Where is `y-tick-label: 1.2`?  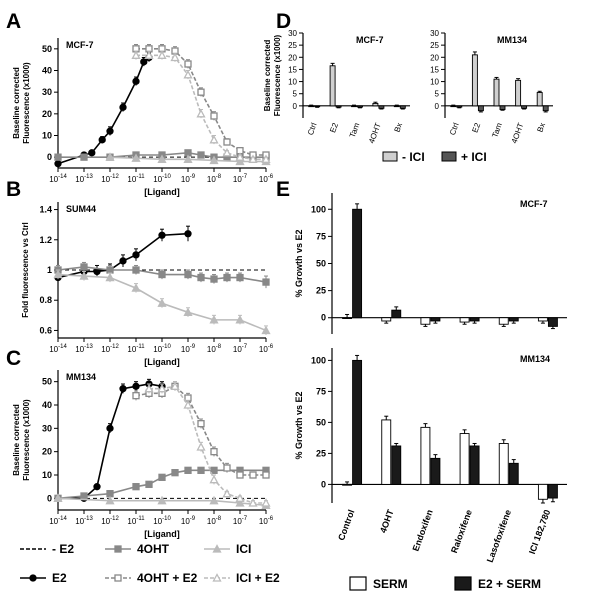 y-tick-label: 1.2 is located at coordinates (45, 240).